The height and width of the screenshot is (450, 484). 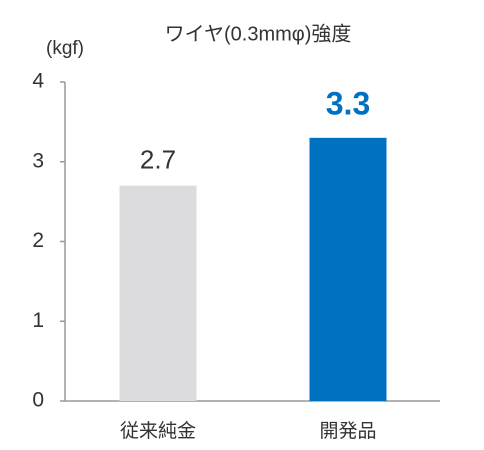 What do you see at coordinates (258, 33) in the screenshot?
I see `chart-title: ワイヤ(0.3mmφ)強度` at bounding box center [258, 33].